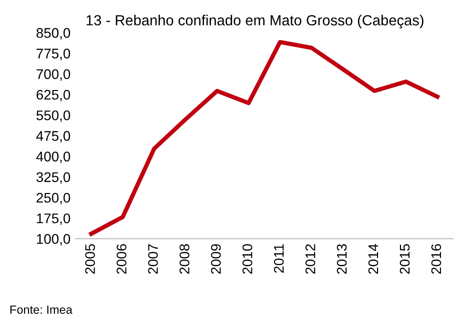 The image size is (472, 327). Describe the element at coordinates (53, 75) in the screenshot. I see `y-tick-label: 700,0` at that location.